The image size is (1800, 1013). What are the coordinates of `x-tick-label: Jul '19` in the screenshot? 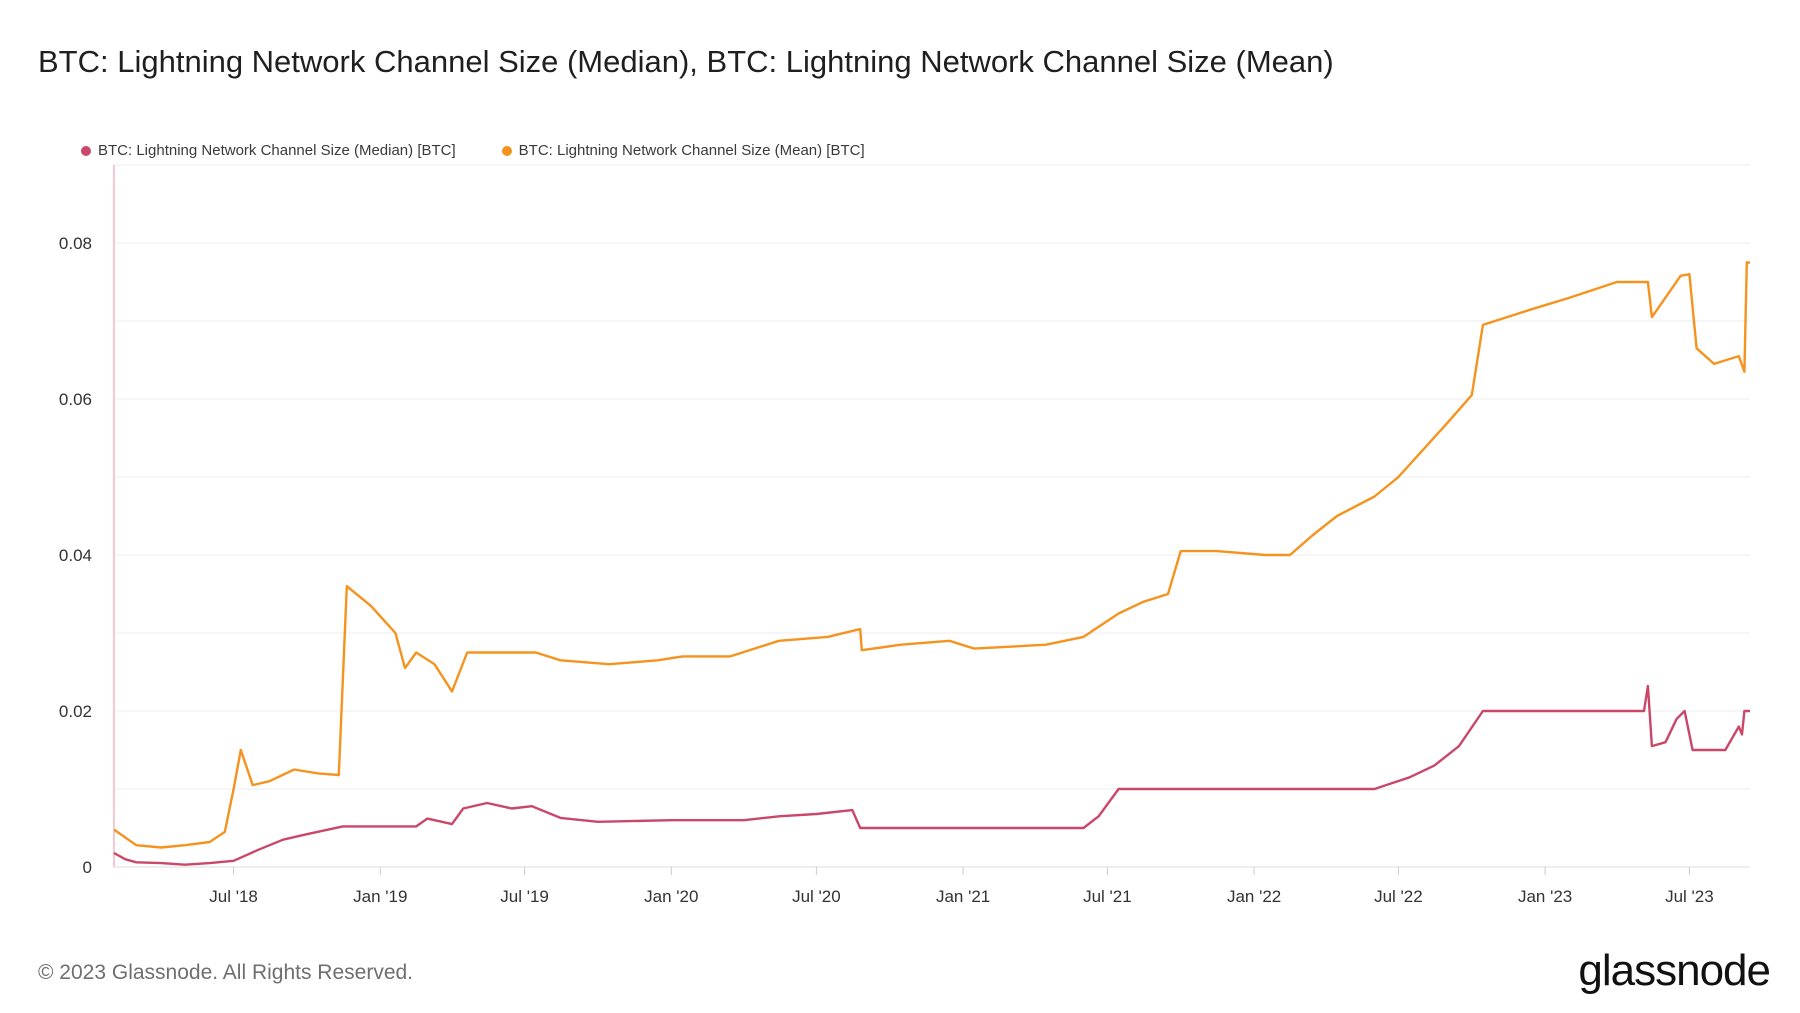 It's located at (524, 896).